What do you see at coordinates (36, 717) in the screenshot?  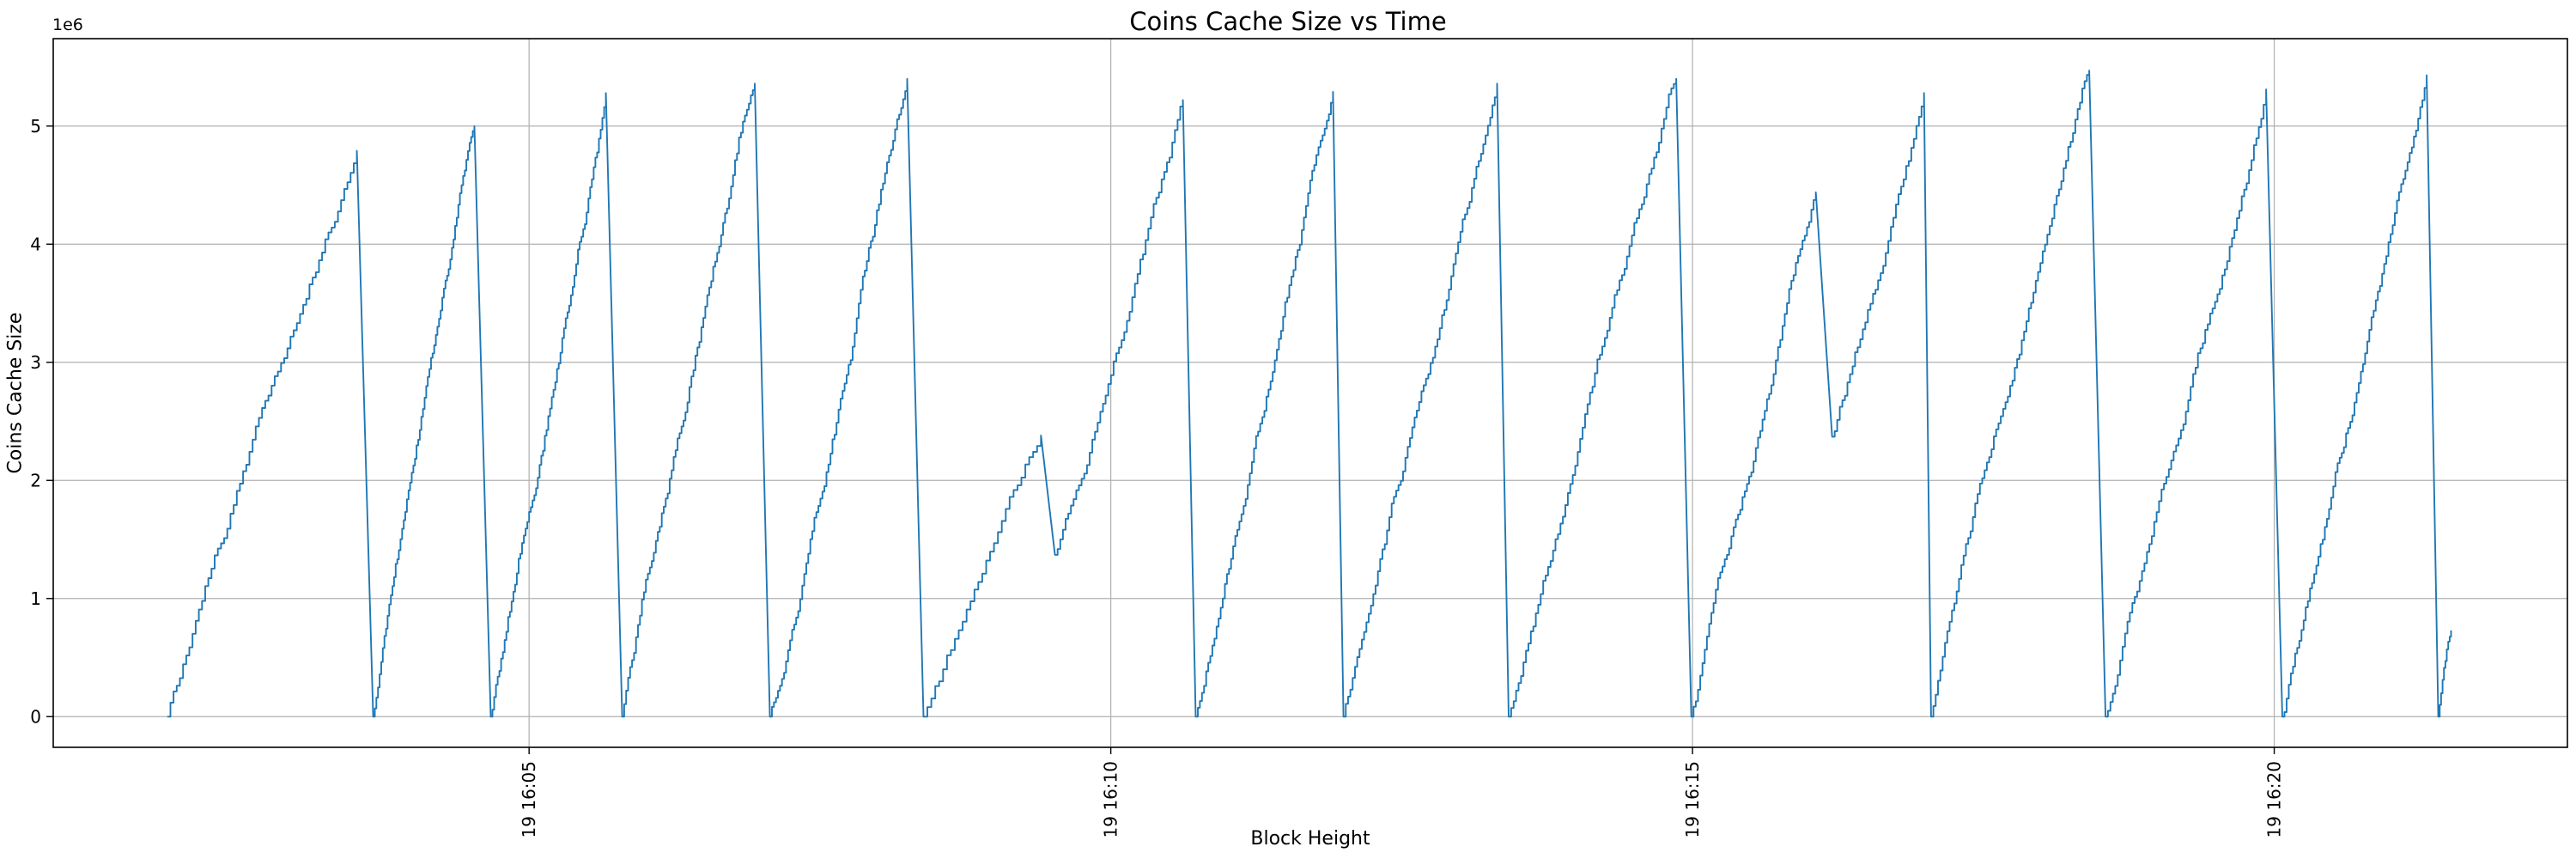 I see `y-tick-label: 0` at bounding box center [36, 717].